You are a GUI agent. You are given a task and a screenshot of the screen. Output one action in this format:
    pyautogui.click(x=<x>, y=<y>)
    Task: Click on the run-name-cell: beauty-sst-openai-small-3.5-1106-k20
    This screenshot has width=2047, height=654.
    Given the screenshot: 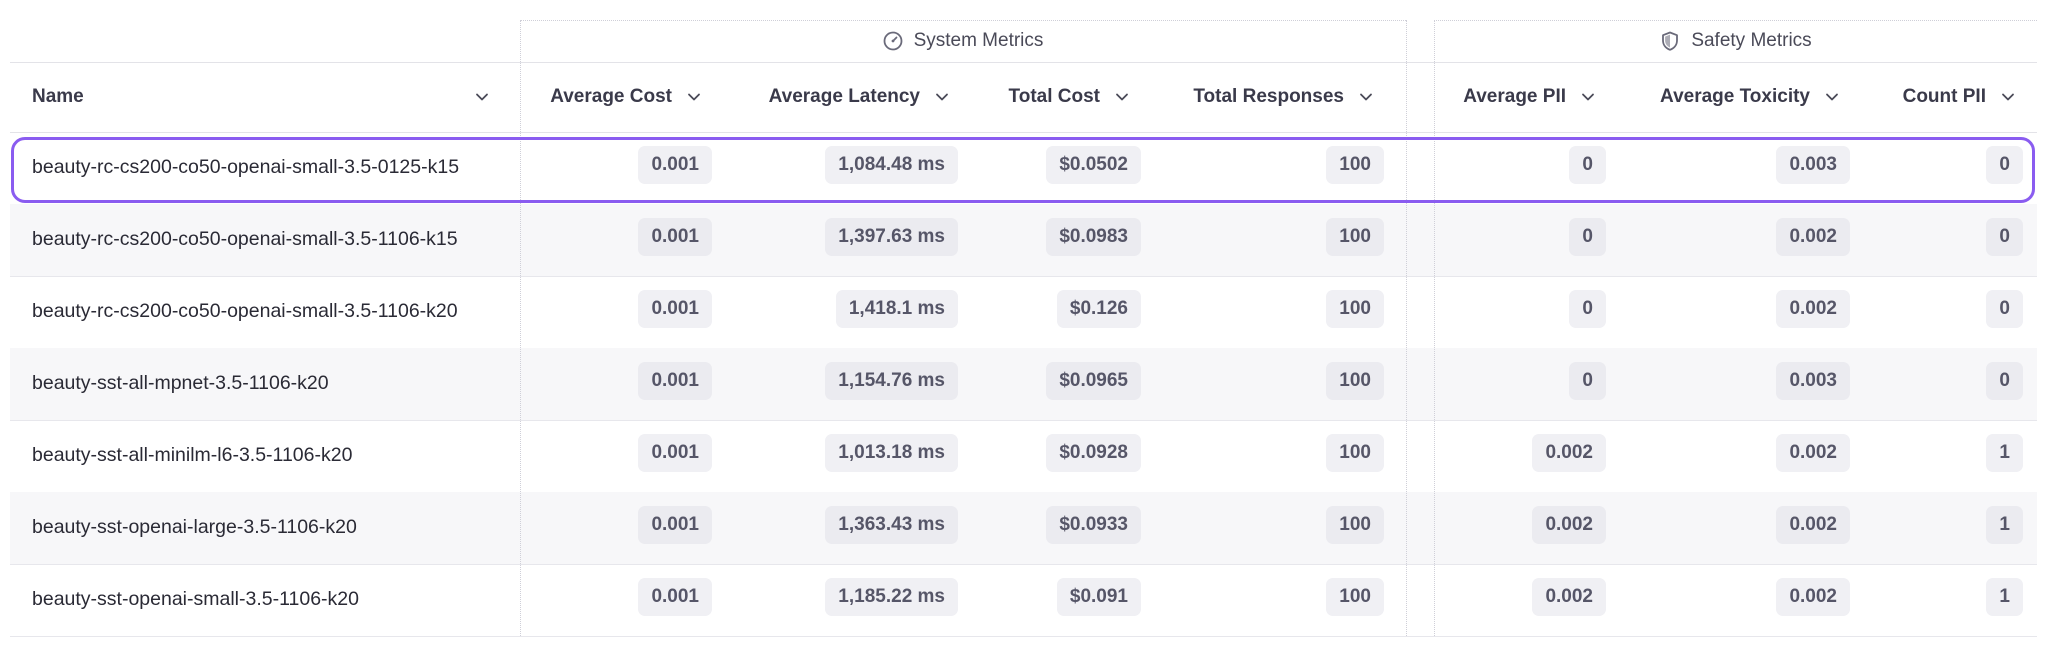 What is the action you would take?
    pyautogui.click(x=195, y=599)
    